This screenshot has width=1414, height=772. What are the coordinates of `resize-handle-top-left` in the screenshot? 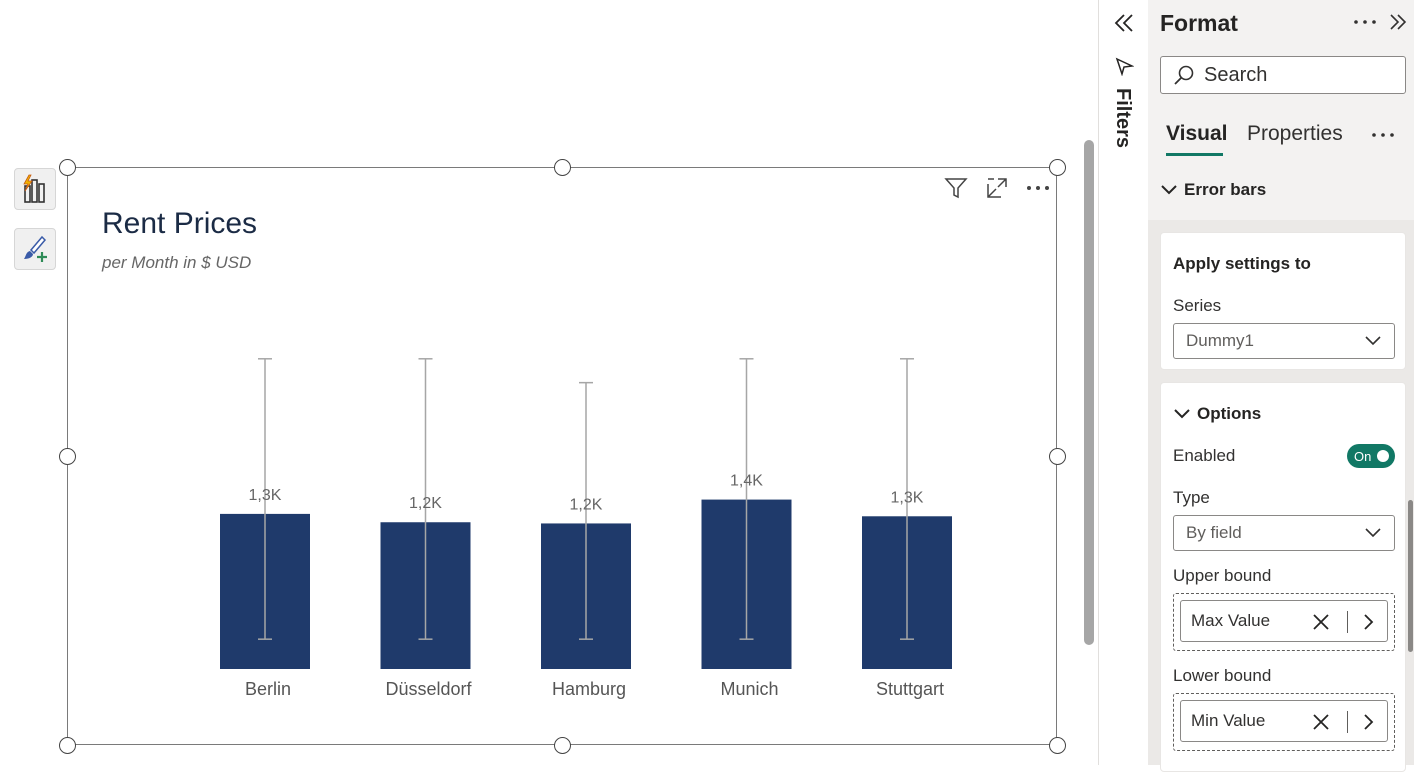 It's located at (67, 167).